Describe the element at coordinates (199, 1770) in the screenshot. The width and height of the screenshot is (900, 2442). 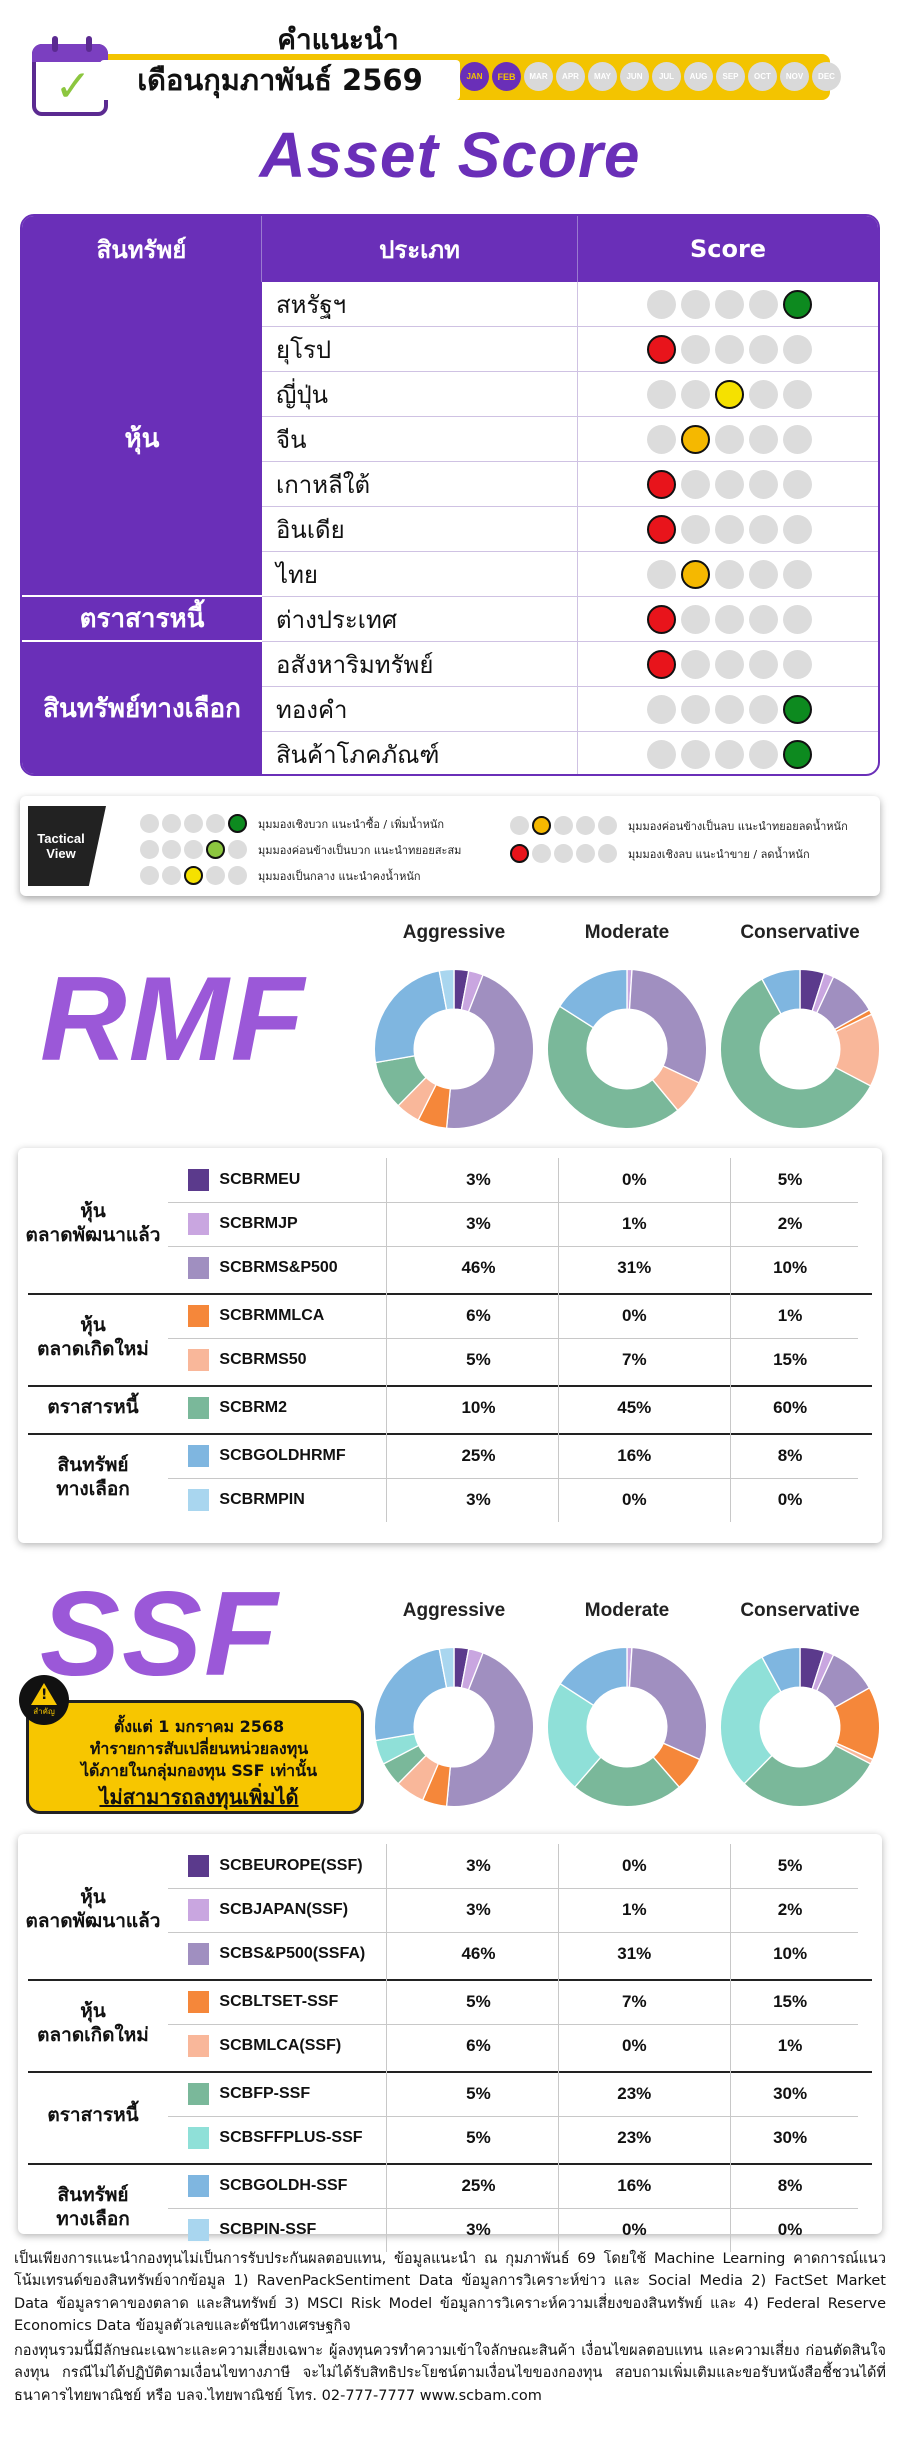
I see `notice-line-3: ได้ภายในกลุ่มกองทุน SSF เท่านั้น` at that location.